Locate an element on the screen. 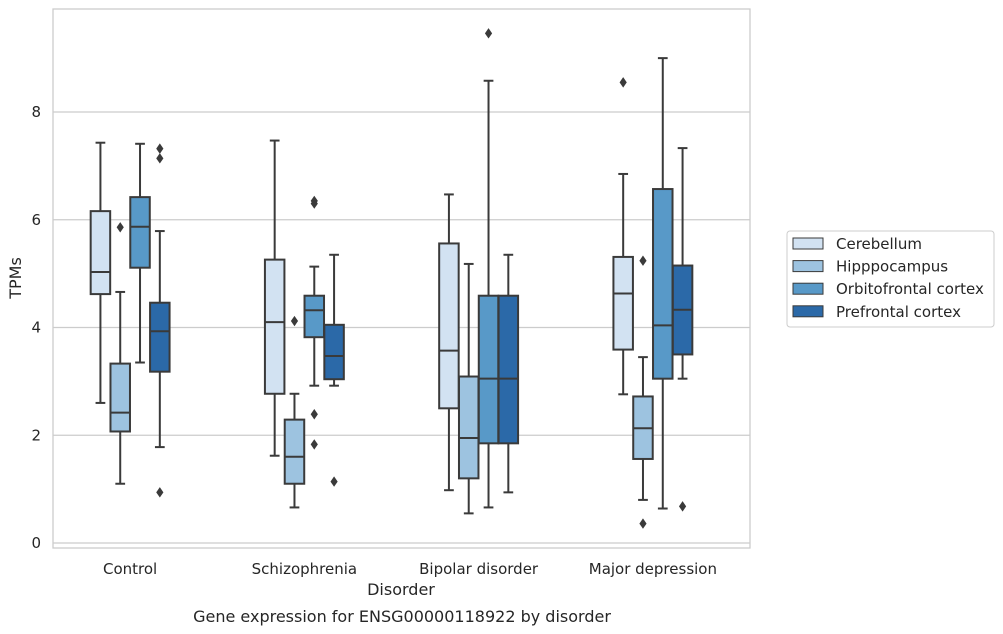  legend-frame is located at coordinates (890, 279).